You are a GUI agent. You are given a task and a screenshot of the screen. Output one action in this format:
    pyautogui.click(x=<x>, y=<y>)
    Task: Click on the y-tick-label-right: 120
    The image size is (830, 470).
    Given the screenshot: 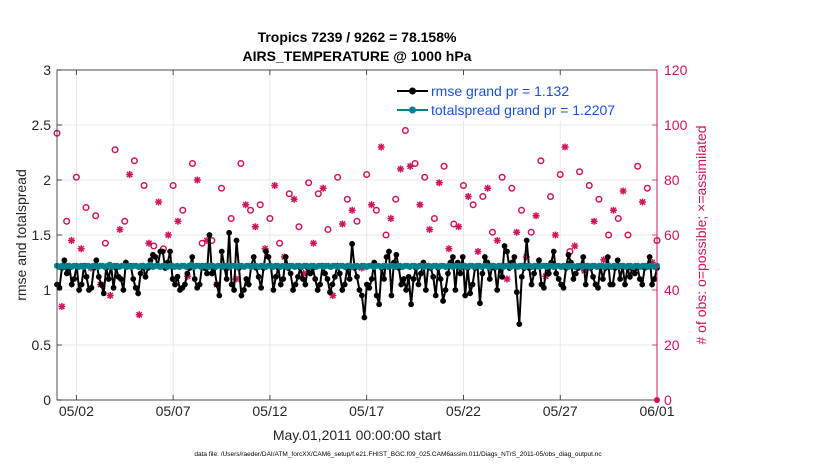 What is the action you would take?
    pyautogui.click(x=676, y=70)
    